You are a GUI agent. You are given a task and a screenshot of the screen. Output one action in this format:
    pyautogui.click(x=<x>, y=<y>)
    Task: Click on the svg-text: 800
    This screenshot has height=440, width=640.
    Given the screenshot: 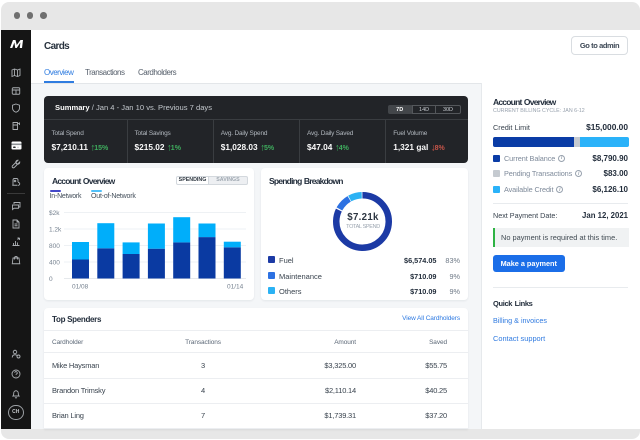 What is the action you would take?
    pyautogui.click(x=54, y=246)
    